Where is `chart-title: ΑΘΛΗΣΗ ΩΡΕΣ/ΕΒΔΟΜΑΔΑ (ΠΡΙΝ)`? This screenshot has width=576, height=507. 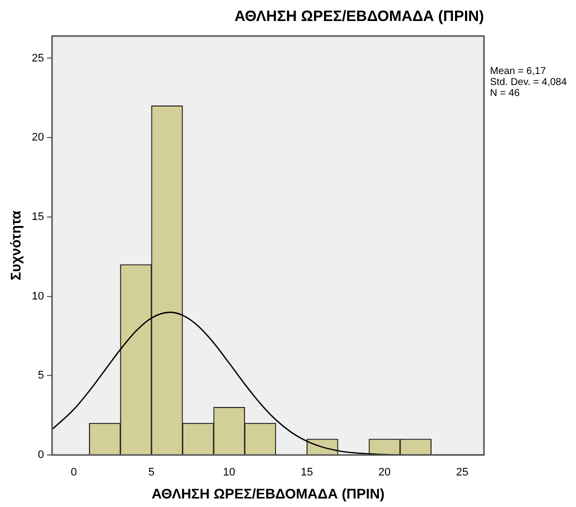 chart-title: ΑΘΛΗΣΗ ΩΡΕΣ/ΕΒΔΟΜΑΔΑ (ΠΡΙΝ) is located at coordinates (359, 17).